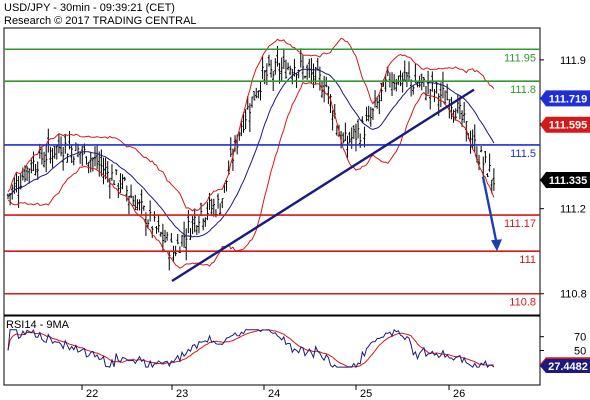  I want to click on rsi-ma-line, so click(250, 348).